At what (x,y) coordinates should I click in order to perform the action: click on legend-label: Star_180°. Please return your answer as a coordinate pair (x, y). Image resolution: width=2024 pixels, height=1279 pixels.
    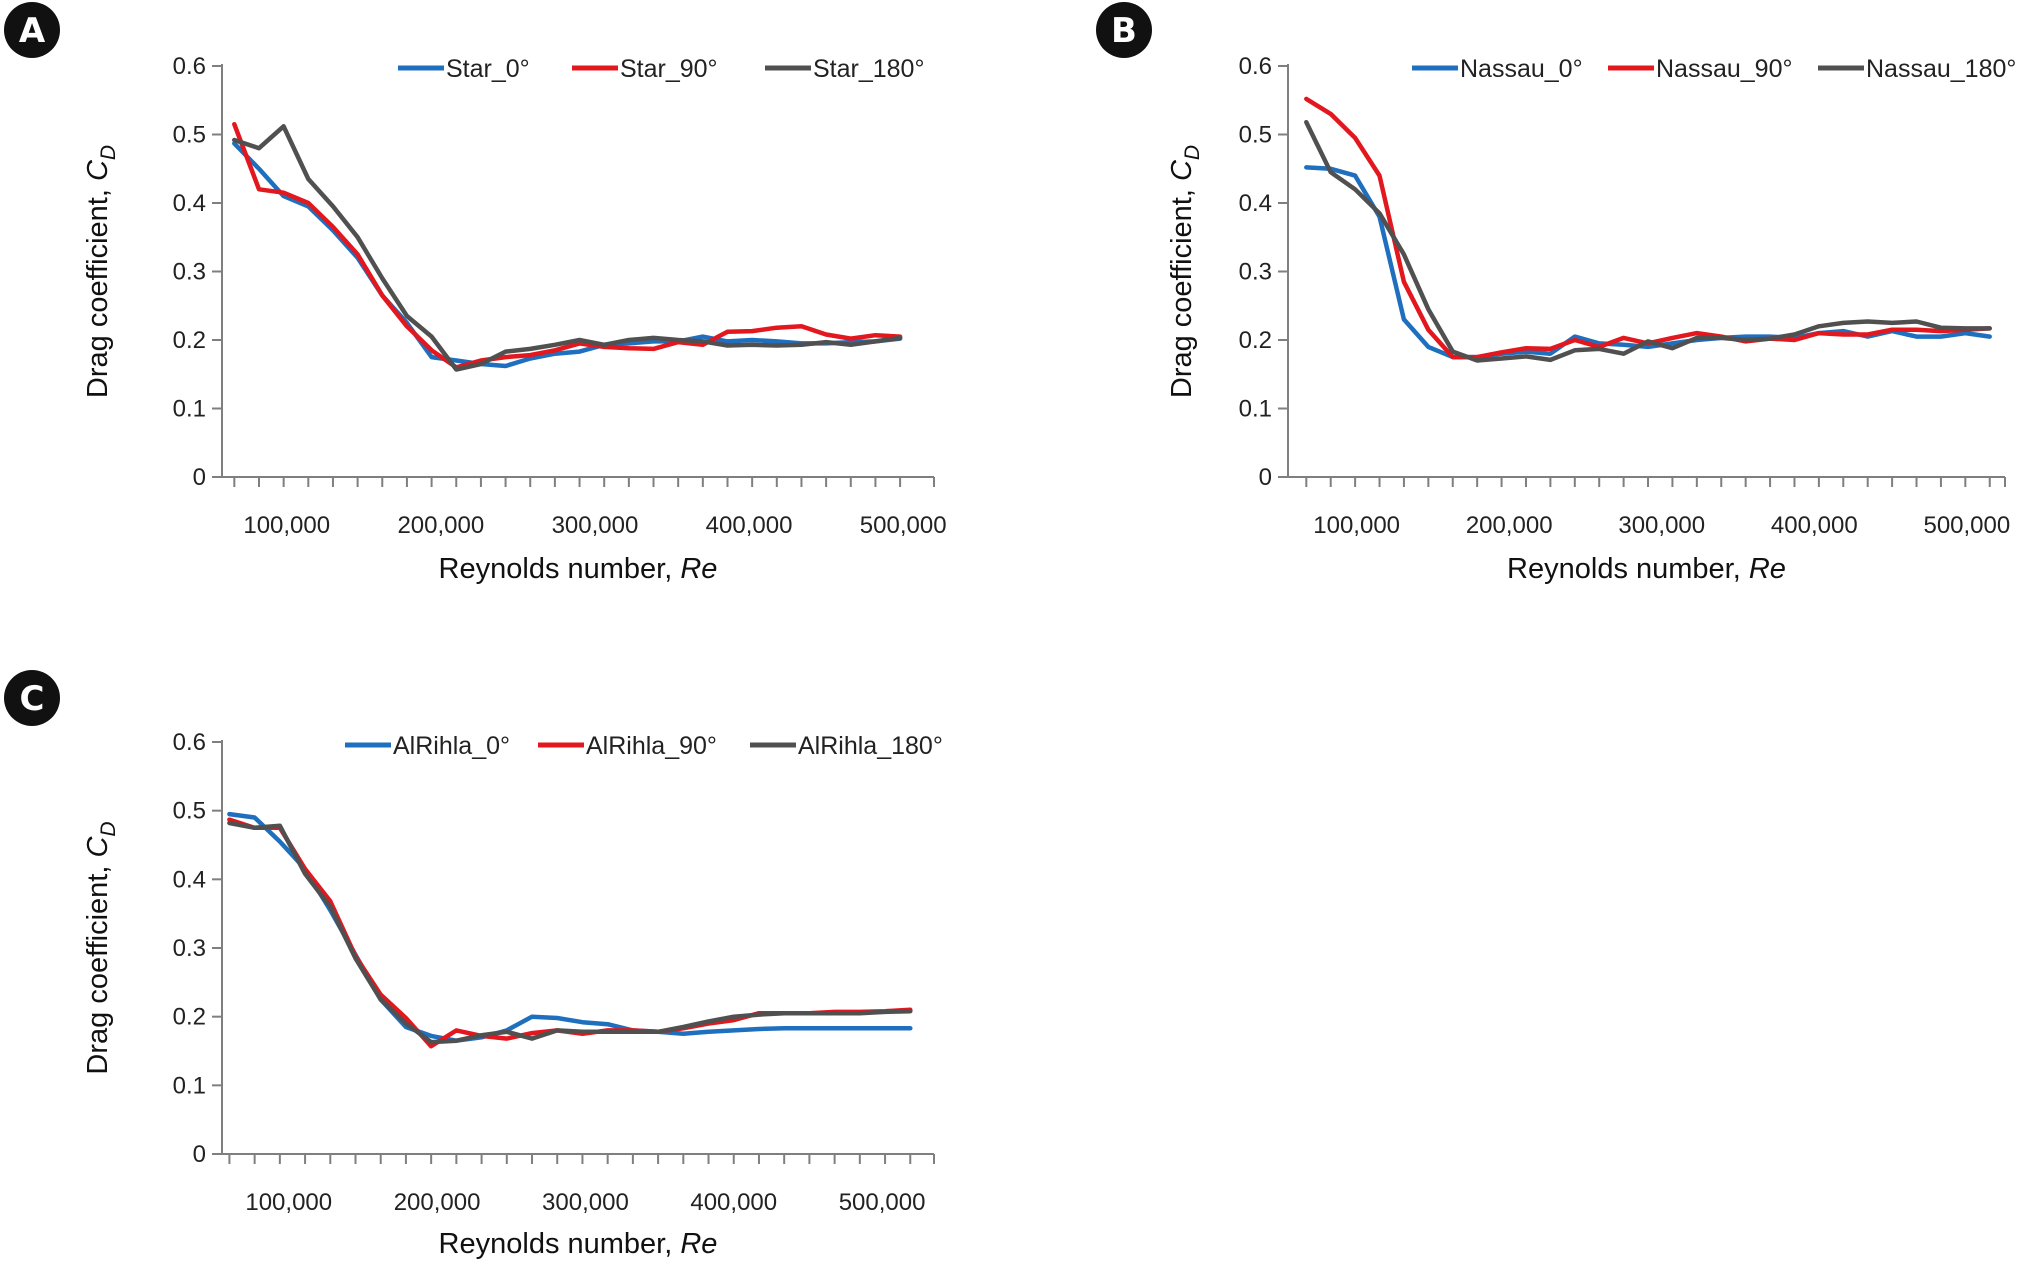
    Looking at the image, I should click on (868, 69).